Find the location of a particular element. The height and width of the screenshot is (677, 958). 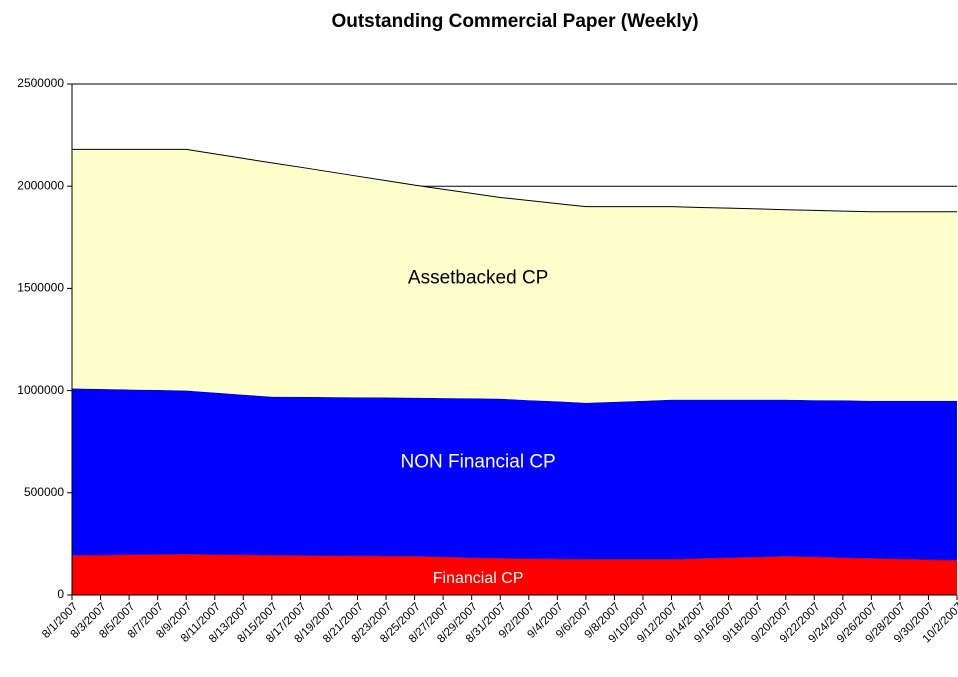

y-tick-label: 500000 is located at coordinates (44, 492).